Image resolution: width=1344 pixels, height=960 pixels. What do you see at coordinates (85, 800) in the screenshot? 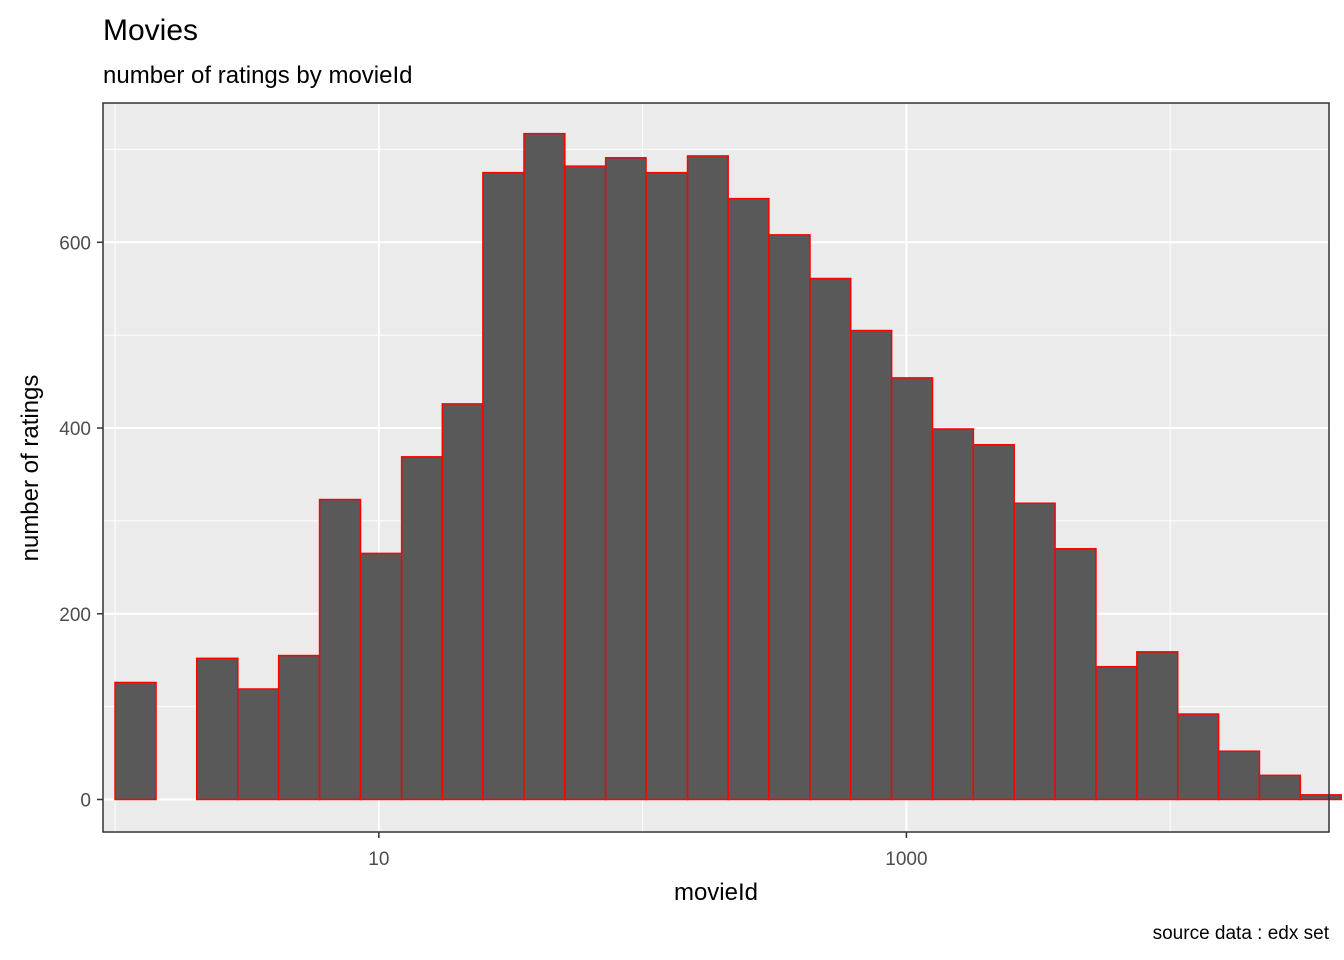
I see `y-tick-label: 0` at bounding box center [85, 800].